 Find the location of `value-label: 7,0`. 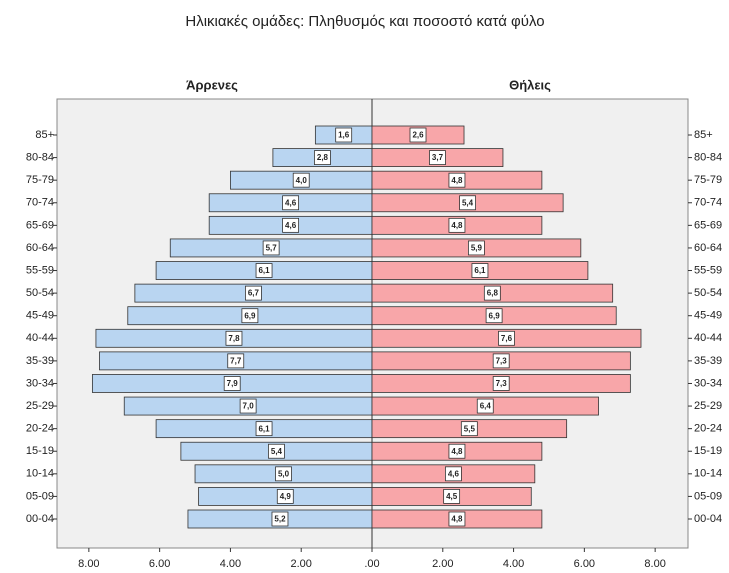

value-label: 7,0 is located at coordinates (249, 406).